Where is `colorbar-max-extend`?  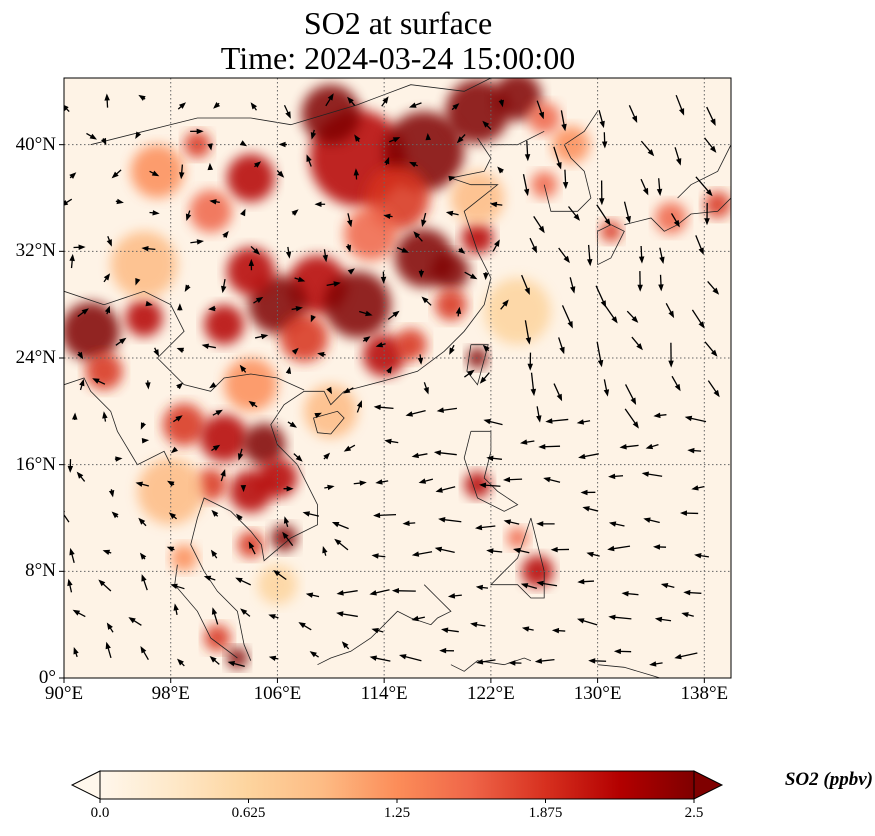 colorbar-max-extend is located at coordinates (708, 785).